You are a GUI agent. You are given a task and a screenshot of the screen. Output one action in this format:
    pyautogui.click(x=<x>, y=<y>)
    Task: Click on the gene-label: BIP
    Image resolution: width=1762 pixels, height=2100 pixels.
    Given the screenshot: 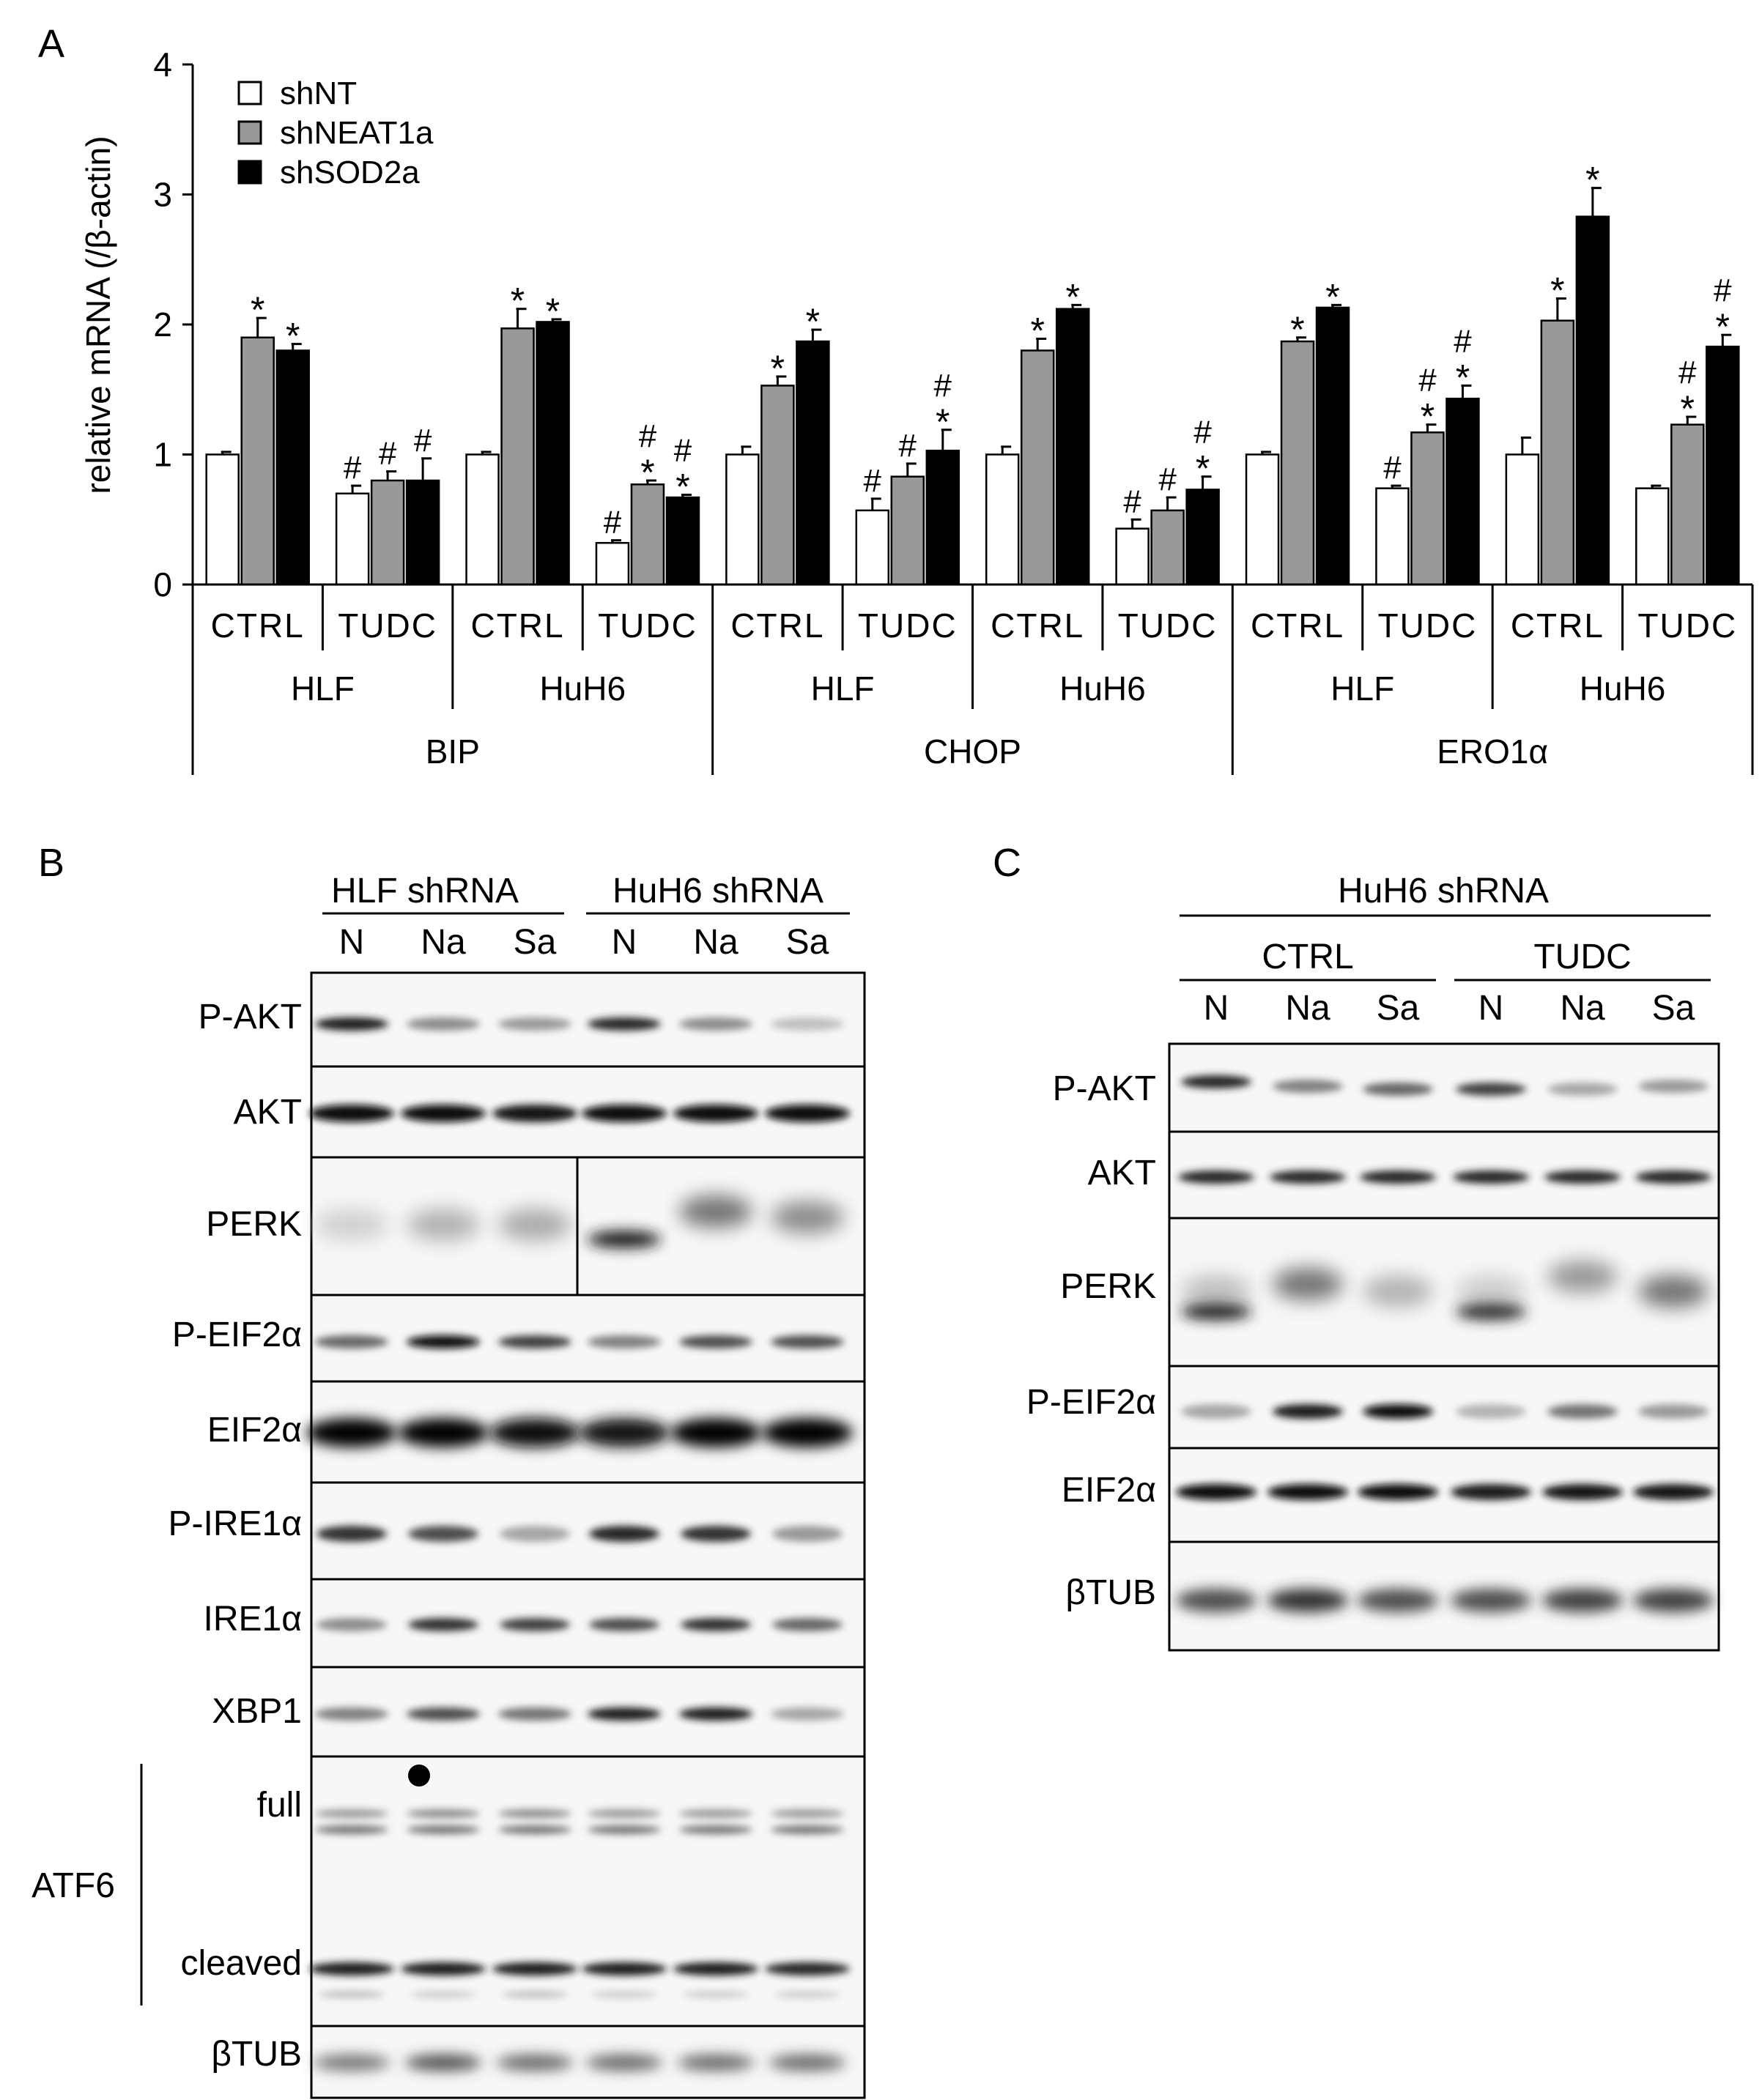 What is the action you would take?
    pyautogui.click(x=453, y=751)
    